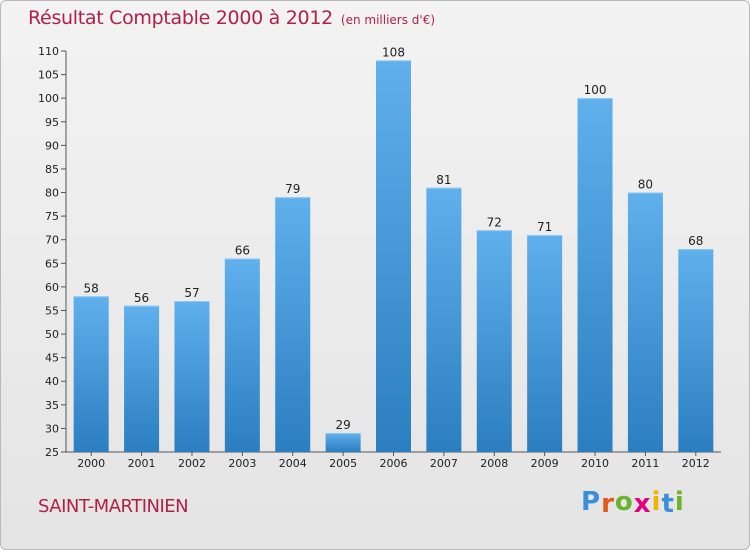 This screenshot has width=750, height=550. I want to click on x-tick-label: 2000, so click(91, 463).